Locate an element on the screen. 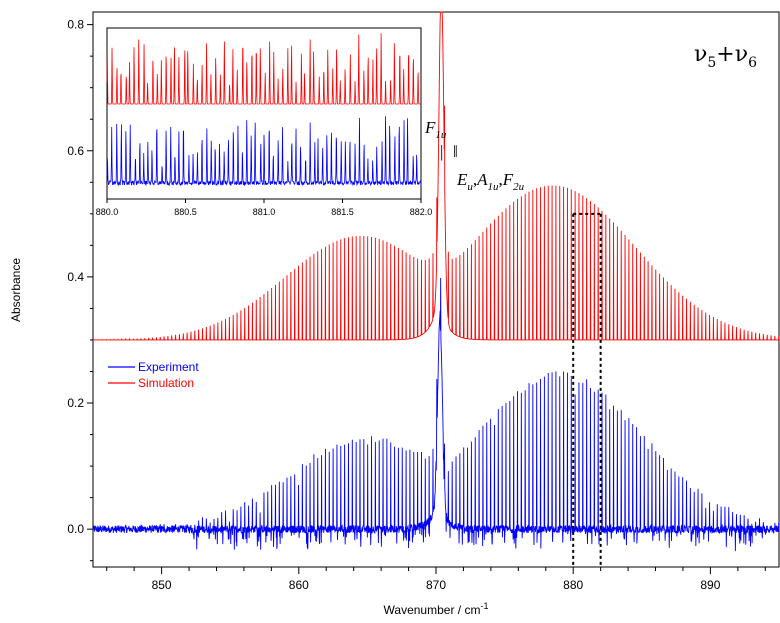  x-tick-label: 860 is located at coordinates (299, 585).